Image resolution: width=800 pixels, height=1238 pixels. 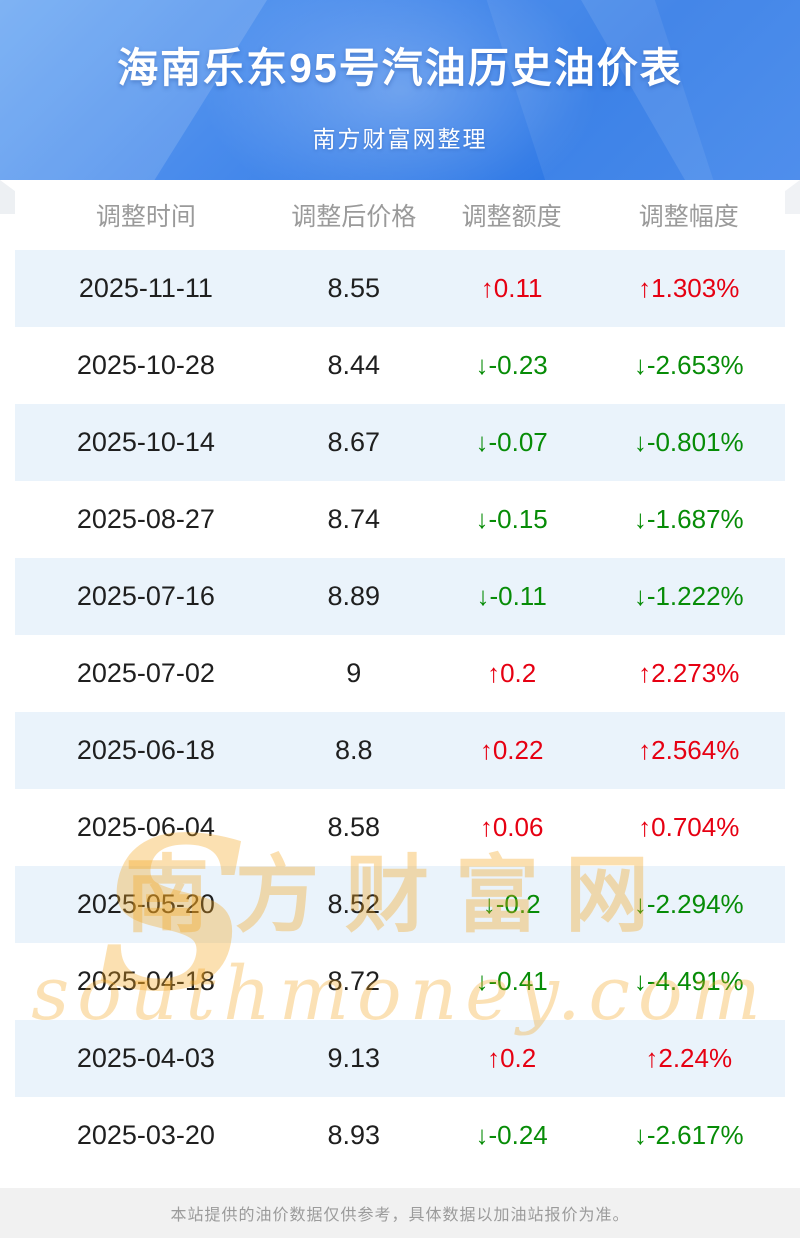 What do you see at coordinates (688, 519) in the screenshot?
I see `percent-cell: ↓-1.687%` at bounding box center [688, 519].